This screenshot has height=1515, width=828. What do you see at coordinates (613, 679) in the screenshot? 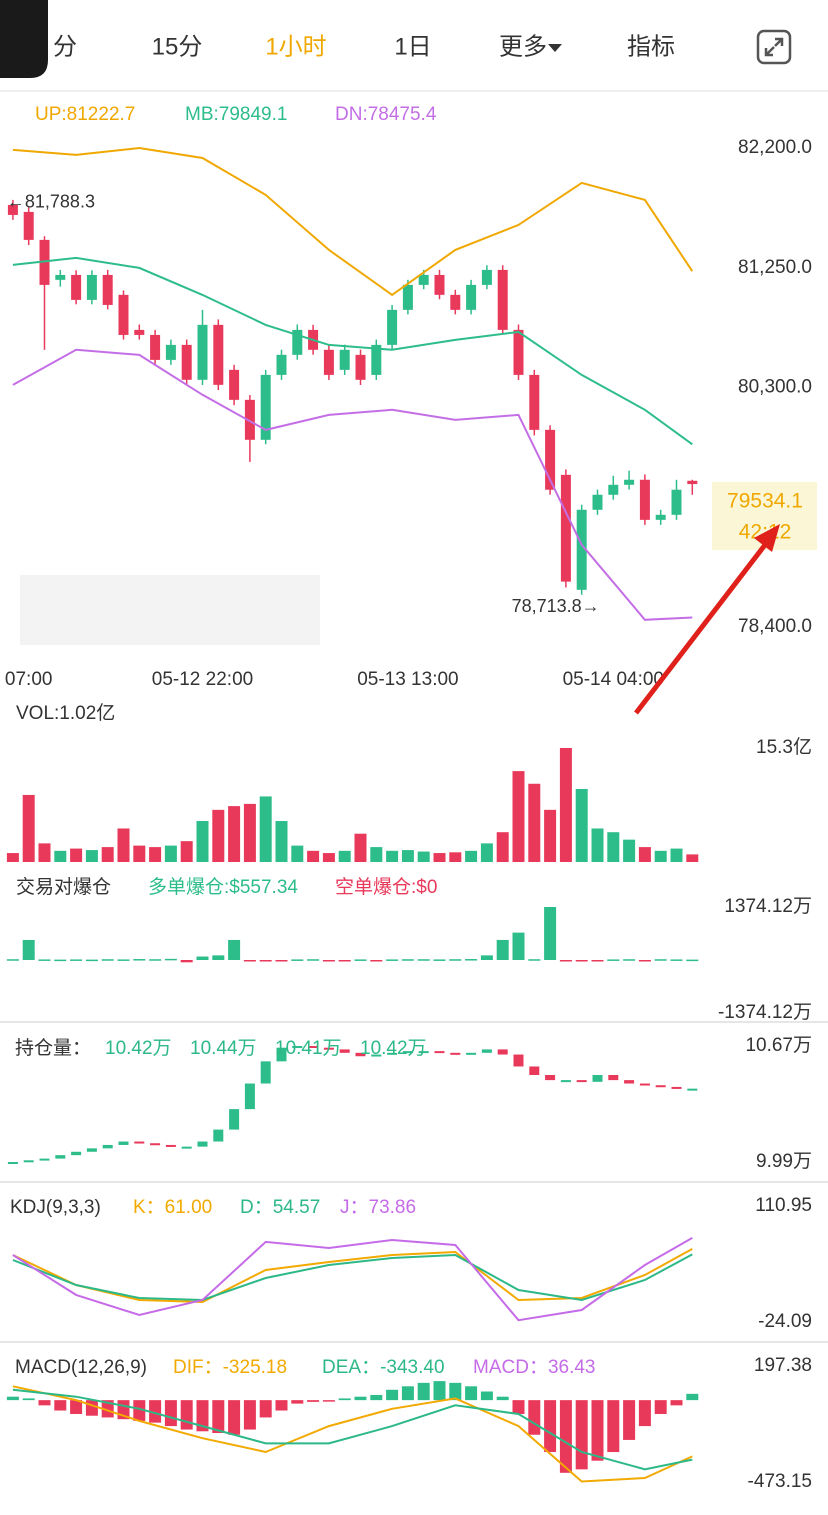
I see `x-tick-label: 05-14 04:00` at bounding box center [613, 679].